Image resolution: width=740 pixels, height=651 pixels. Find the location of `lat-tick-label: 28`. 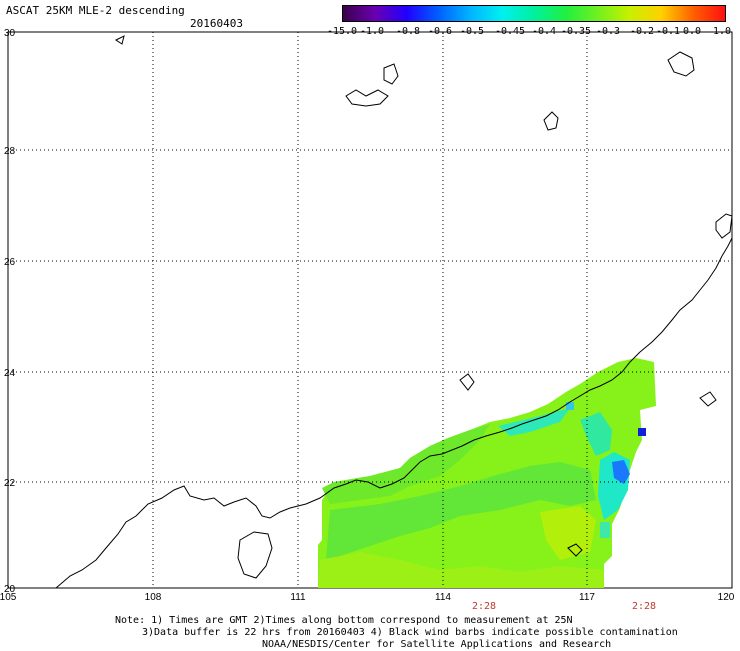

lat-tick-label: 28 is located at coordinates (10, 151).